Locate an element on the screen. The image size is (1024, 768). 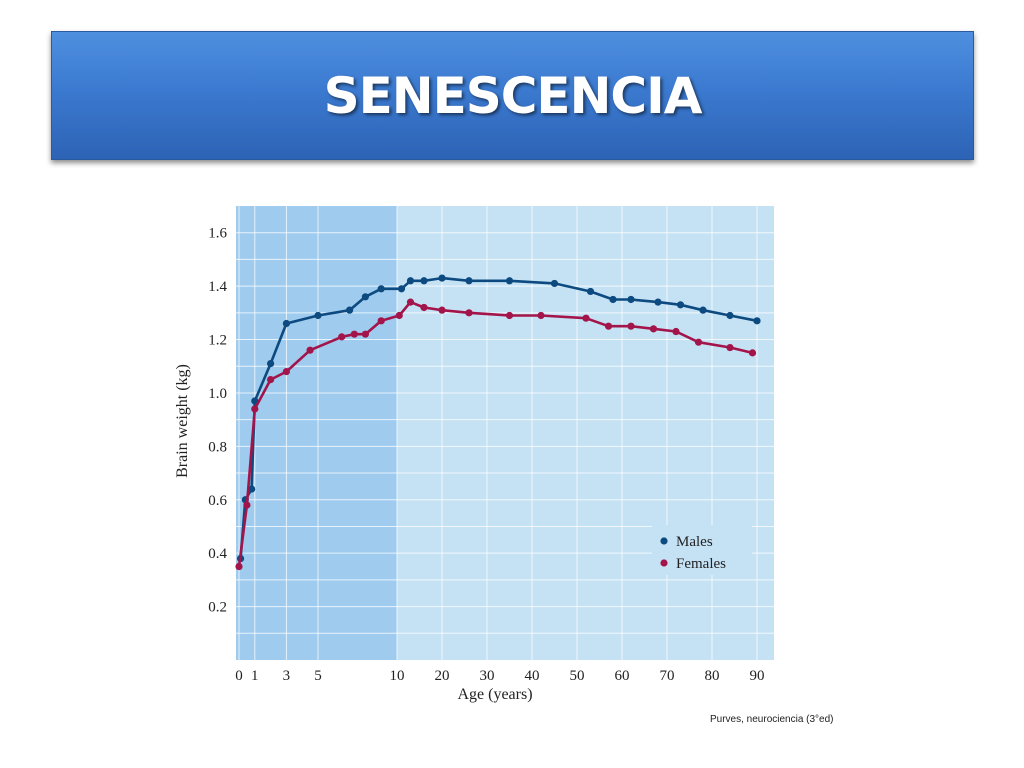
y-axis-label: Brain weight (kg) is located at coordinates (182, 421).